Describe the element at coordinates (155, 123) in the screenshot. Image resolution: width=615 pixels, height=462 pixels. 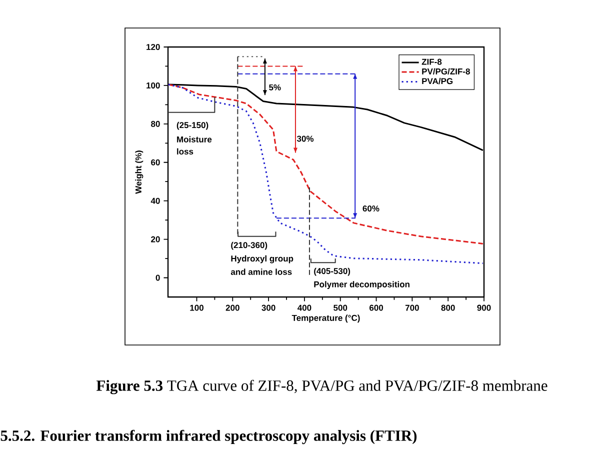
I see `y-tick-label: 80` at that location.